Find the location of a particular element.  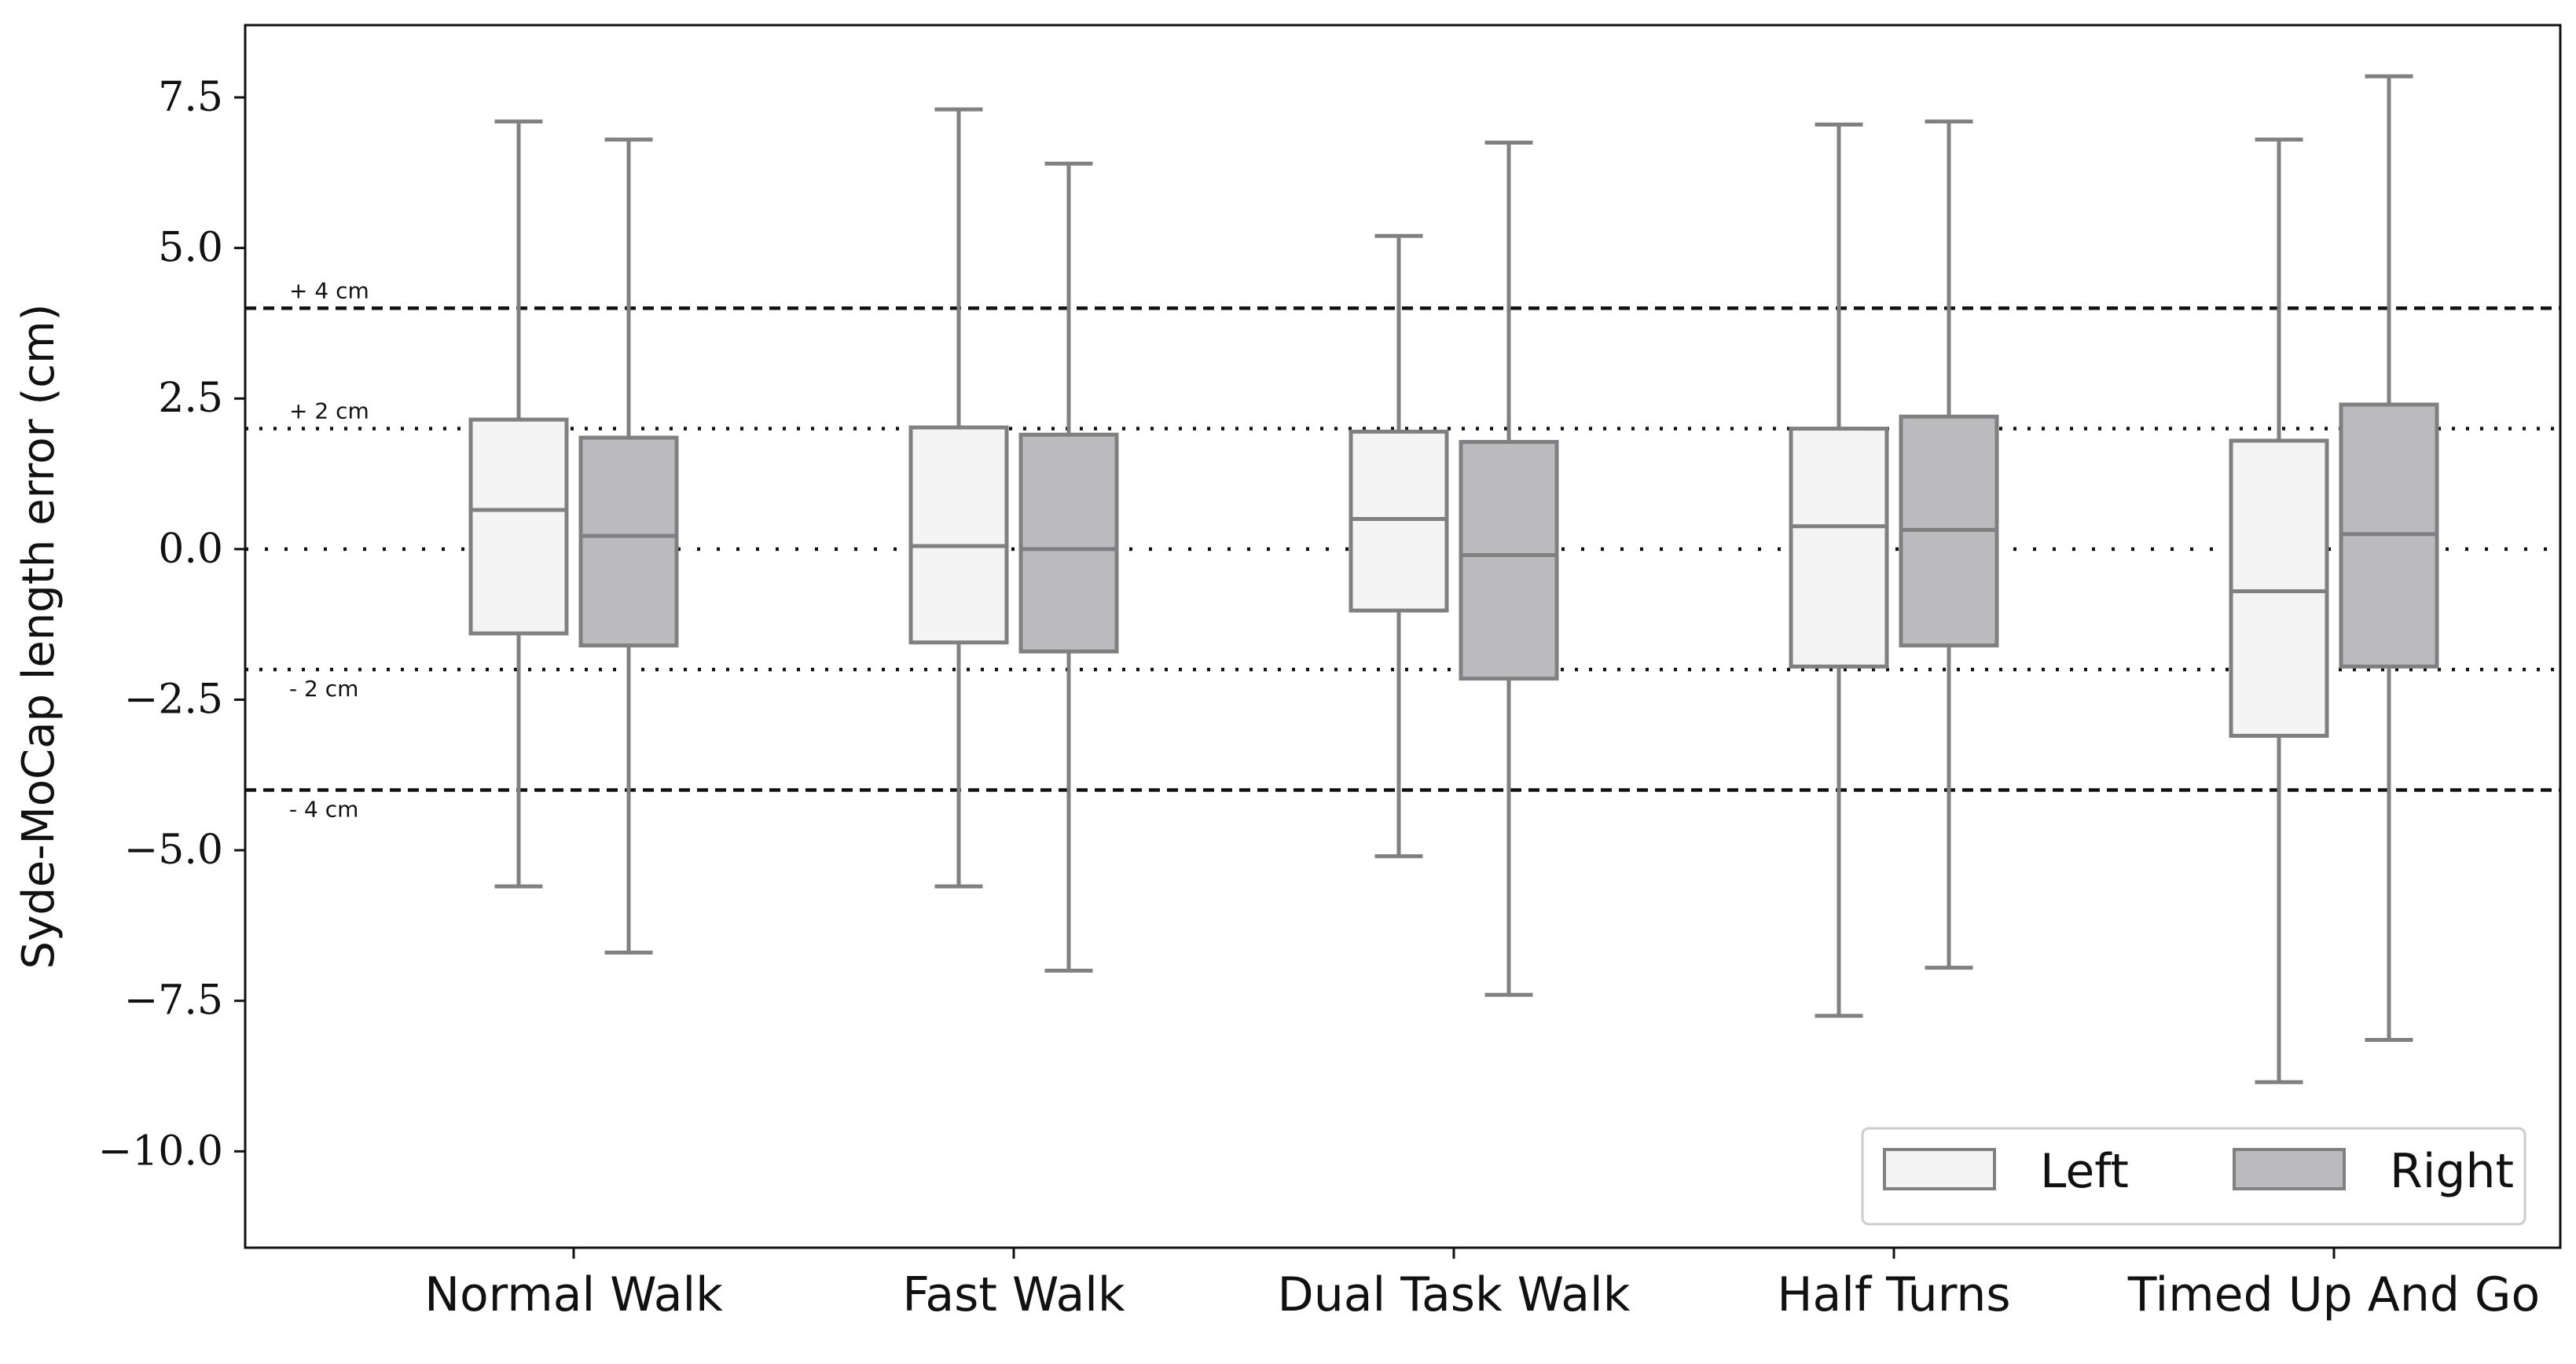

y-tick-label: −7.5 is located at coordinates (173, 1001).